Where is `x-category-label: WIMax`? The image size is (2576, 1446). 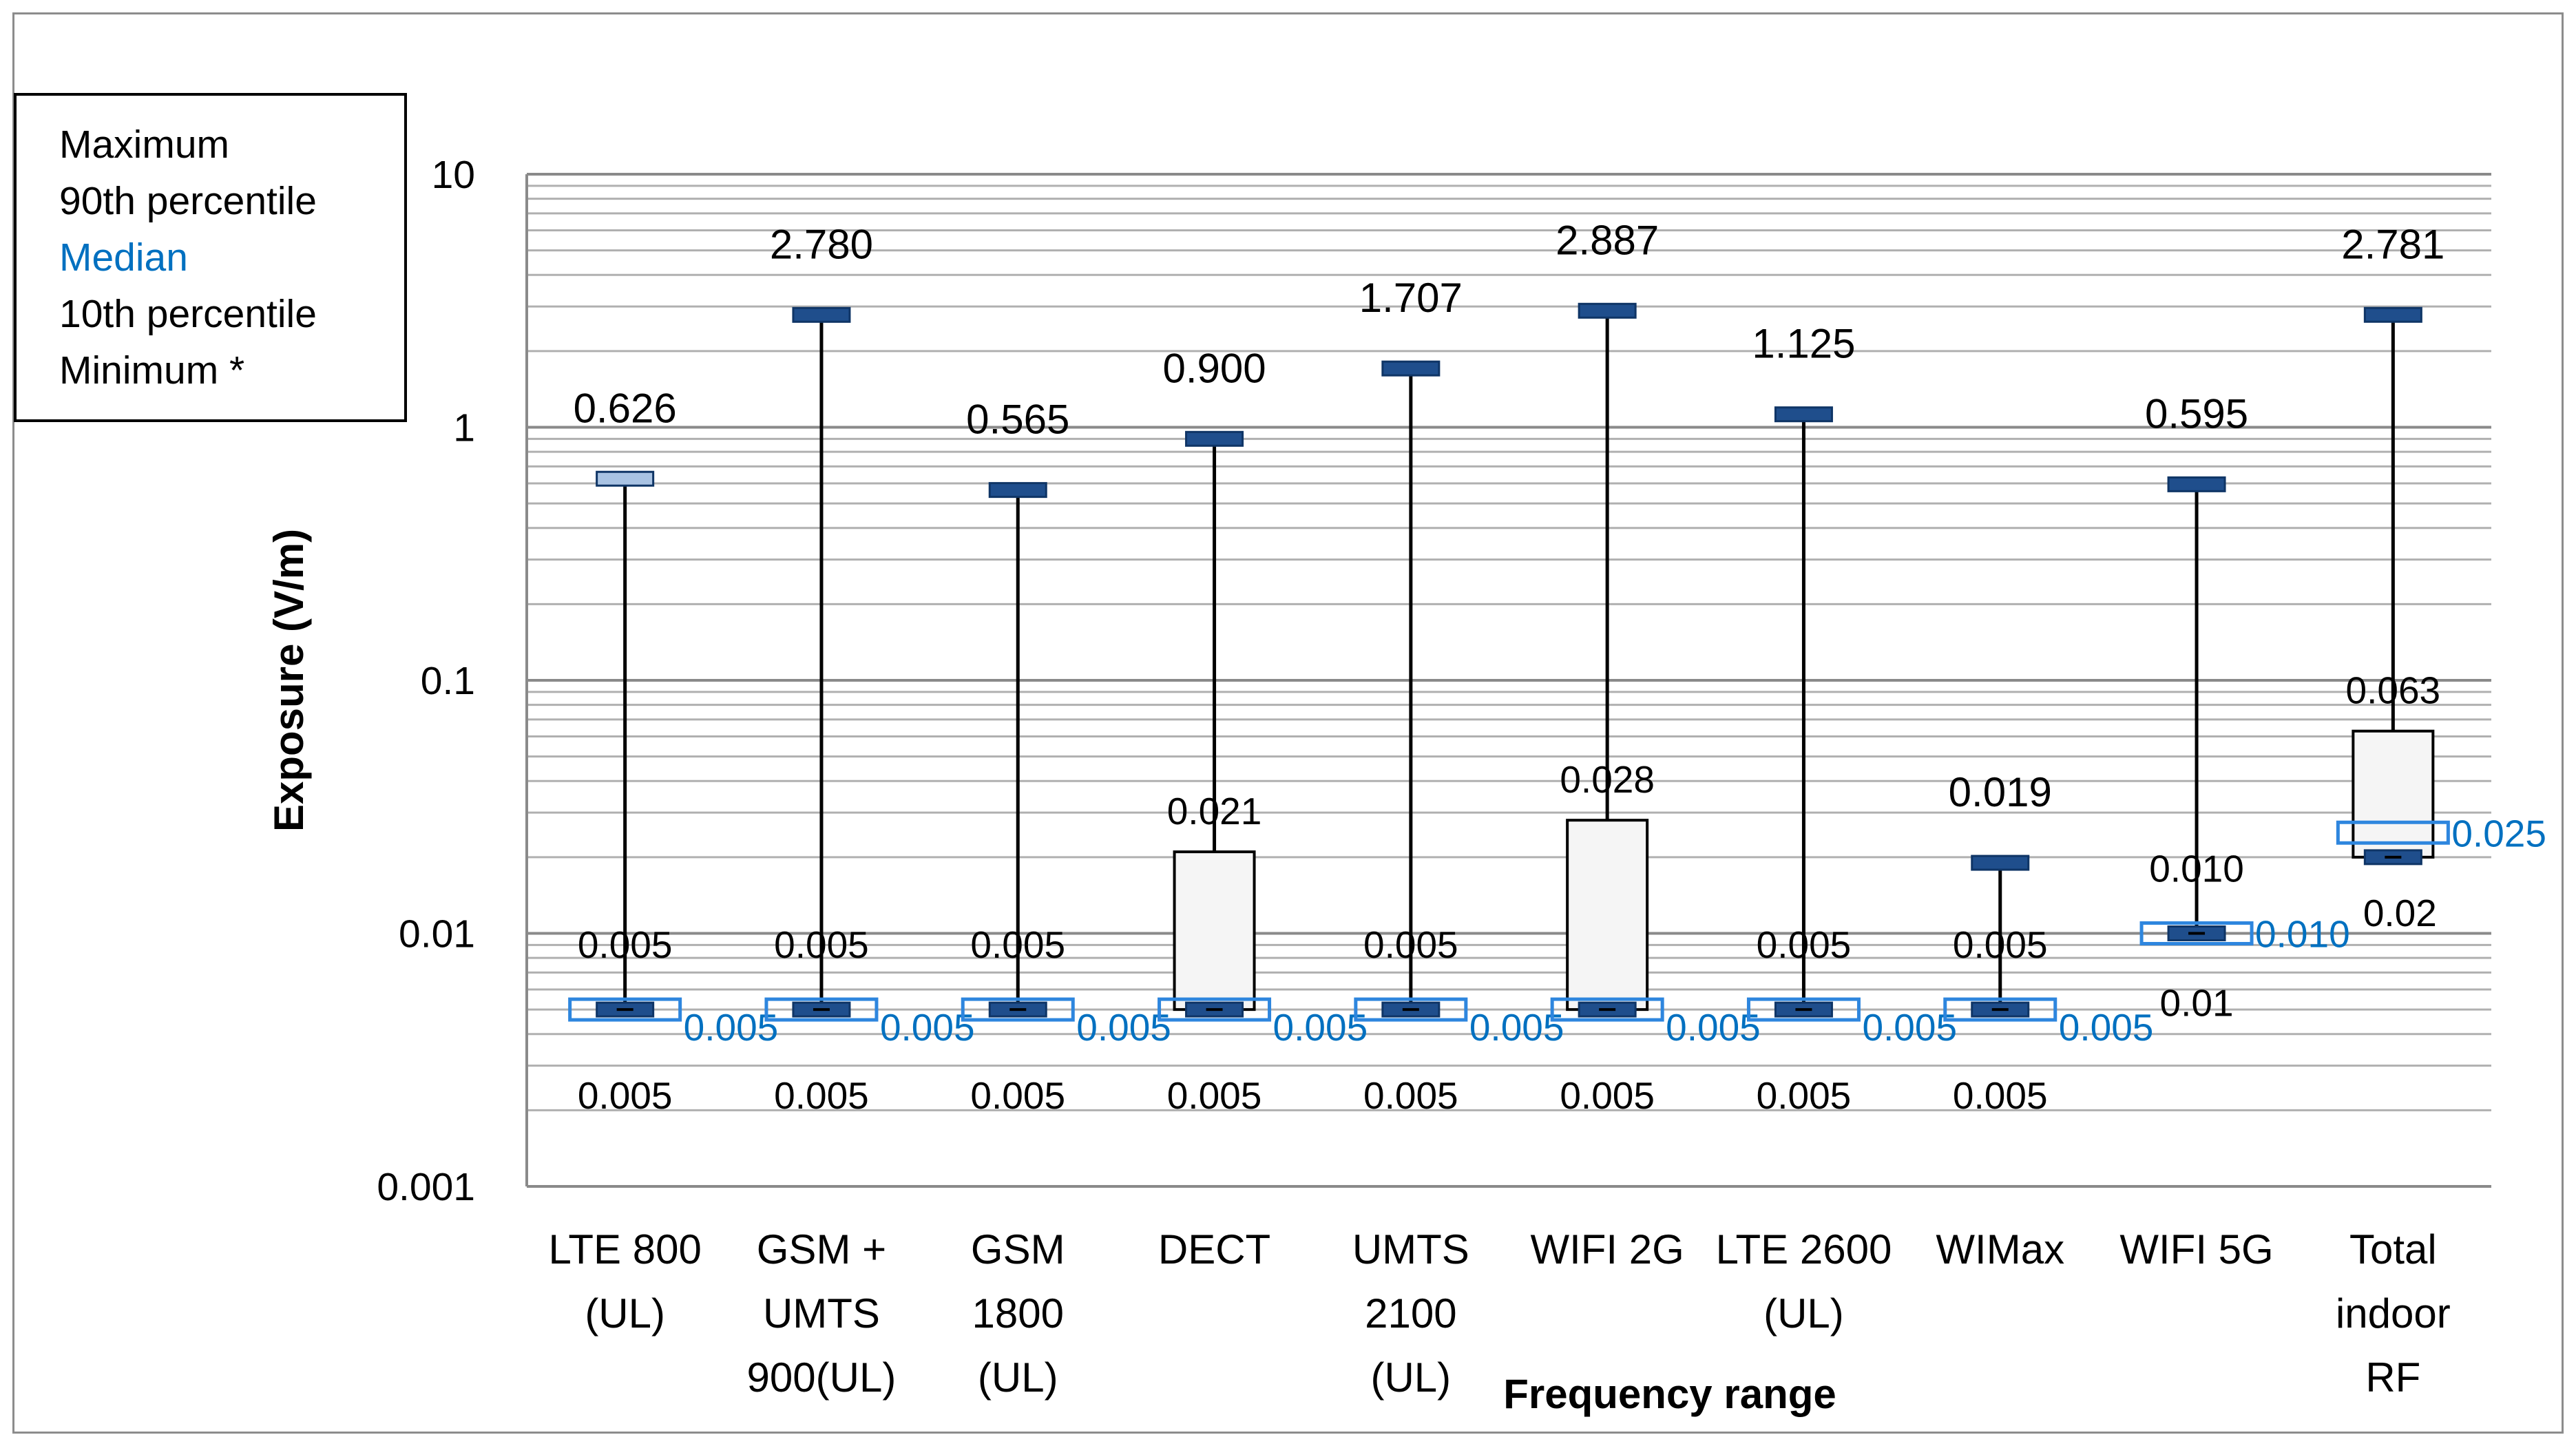 x-category-label: WIMax is located at coordinates (2000, 1249).